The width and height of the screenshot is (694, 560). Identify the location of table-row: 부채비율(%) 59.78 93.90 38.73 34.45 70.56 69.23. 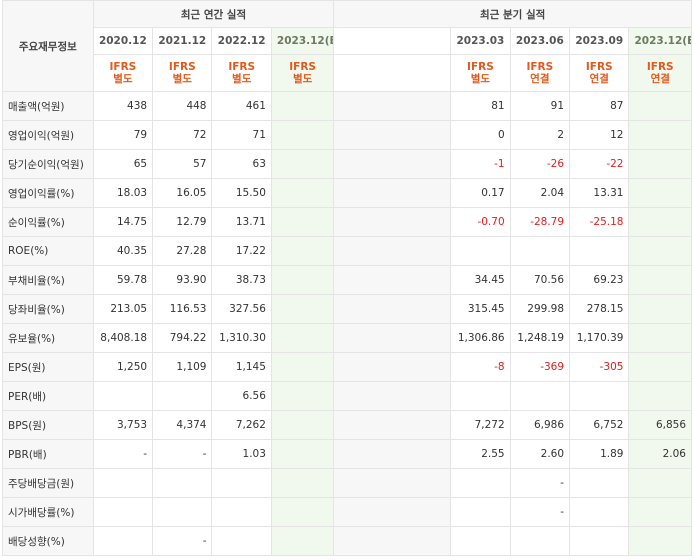
(347, 280).